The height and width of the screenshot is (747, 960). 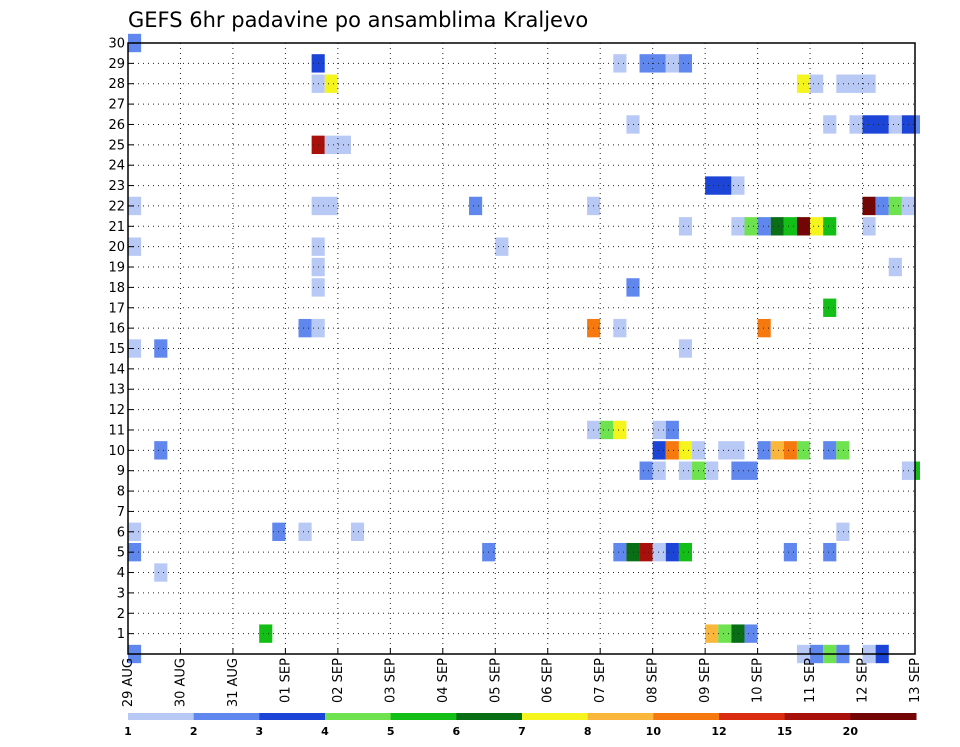 I want to click on chart-title: GEFS 6hr padavine po ansamblima Kraljevo, so click(x=358, y=20).